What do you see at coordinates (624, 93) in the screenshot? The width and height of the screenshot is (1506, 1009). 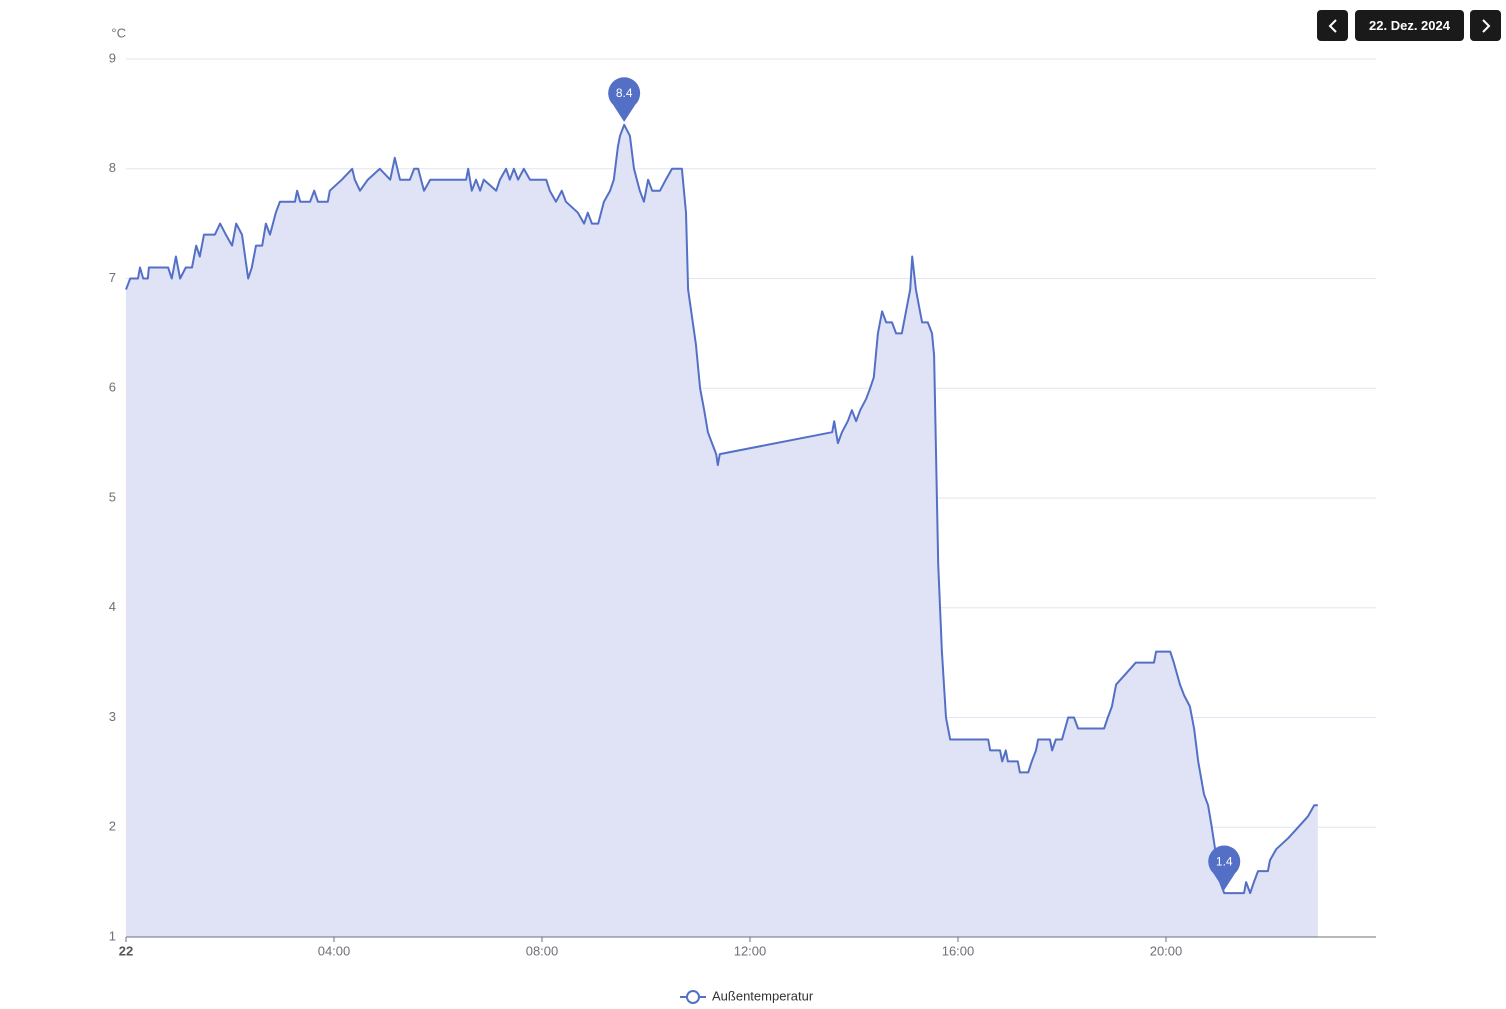 I see `marker-label: 8.4` at bounding box center [624, 93].